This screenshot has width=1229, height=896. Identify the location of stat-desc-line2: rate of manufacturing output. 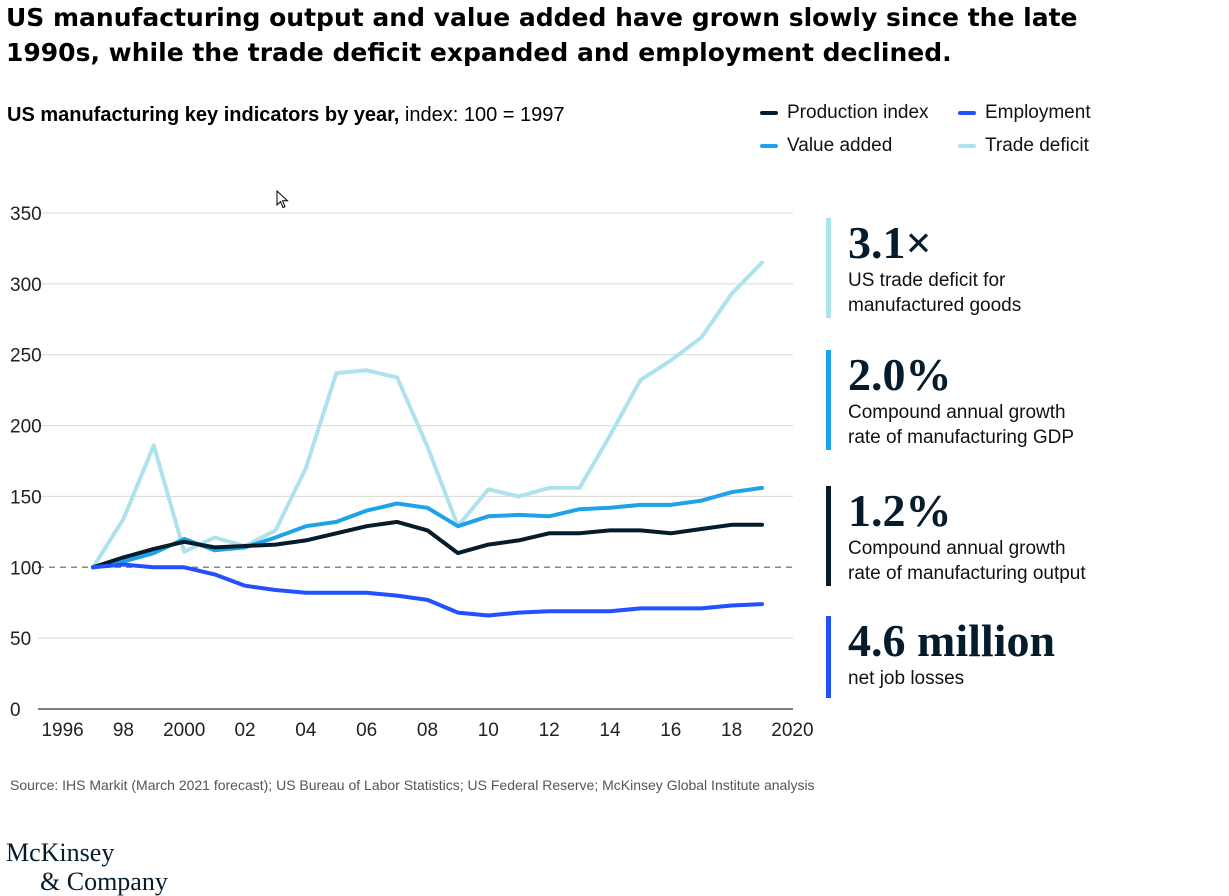
(967, 573).